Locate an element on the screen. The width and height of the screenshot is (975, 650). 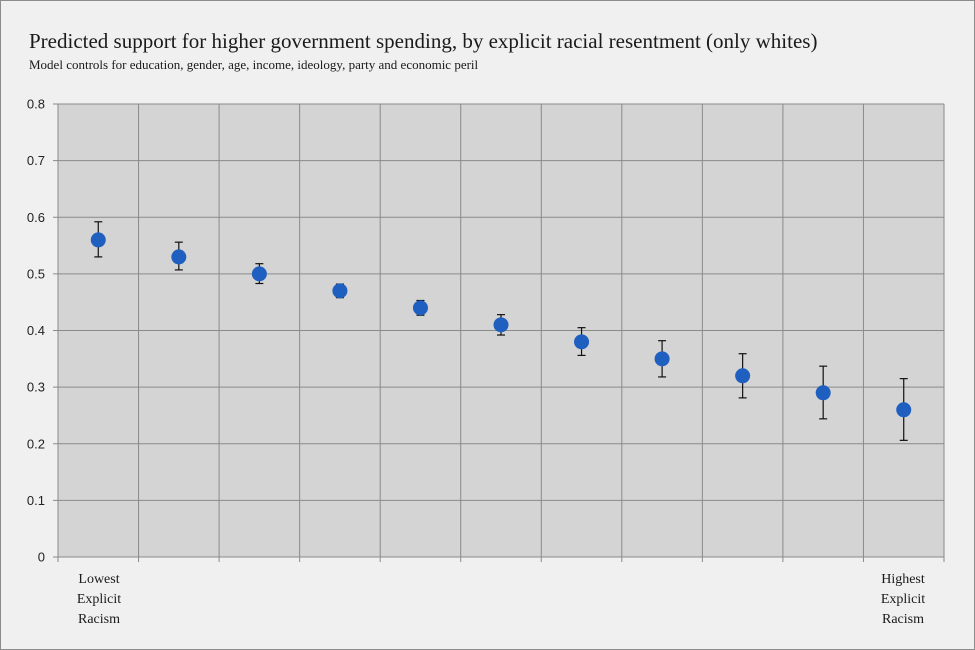
x-label-highest-line2: Explicit is located at coordinates (903, 599).